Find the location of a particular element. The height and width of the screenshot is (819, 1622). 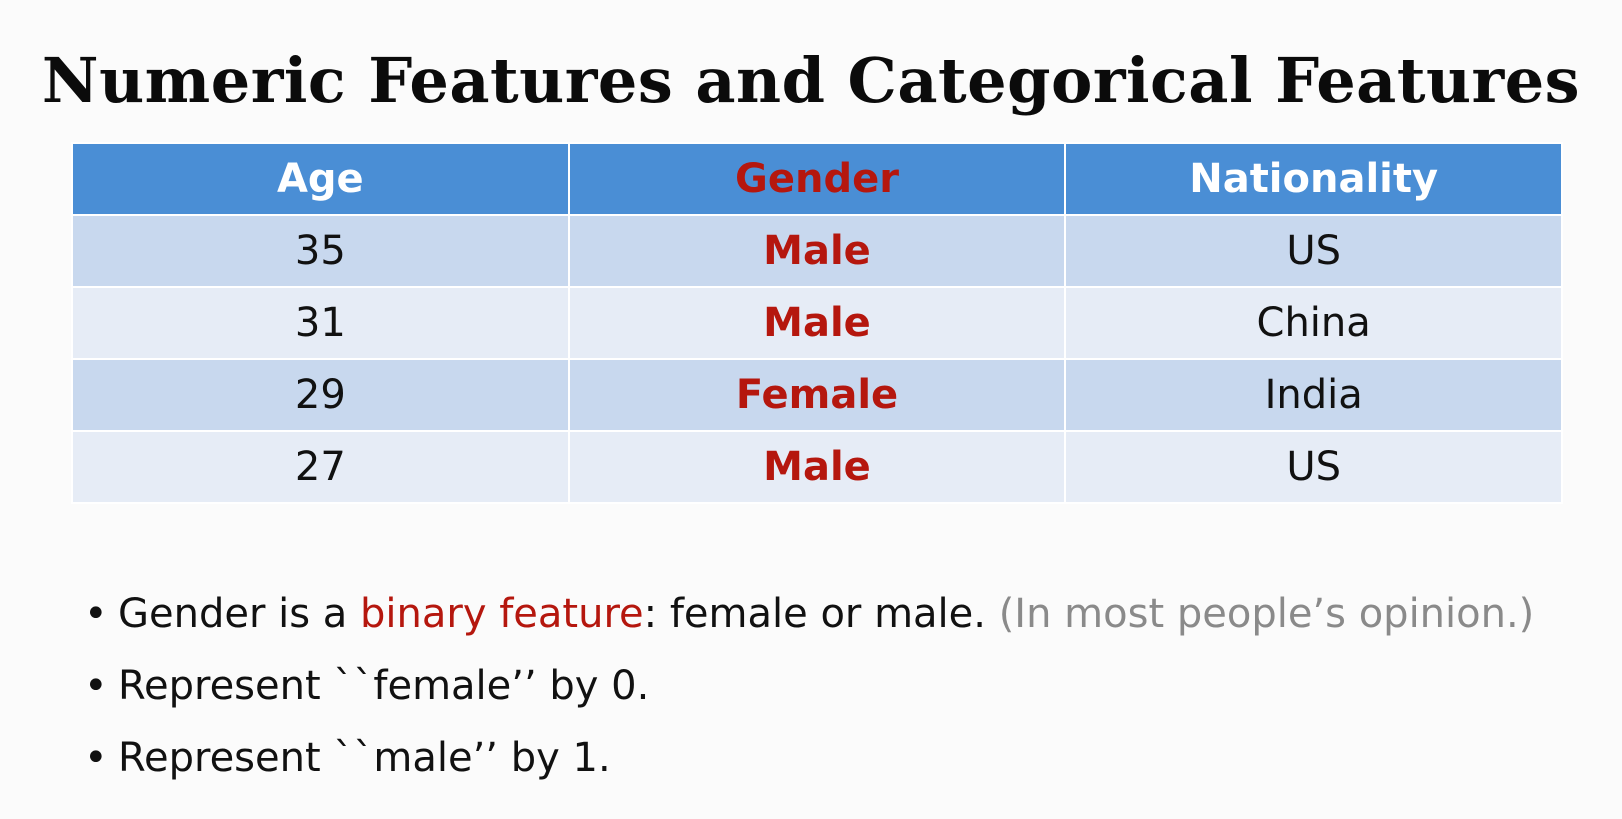

bullet-text: Represent ``female’’ by 0. is located at coordinates (384, 686).